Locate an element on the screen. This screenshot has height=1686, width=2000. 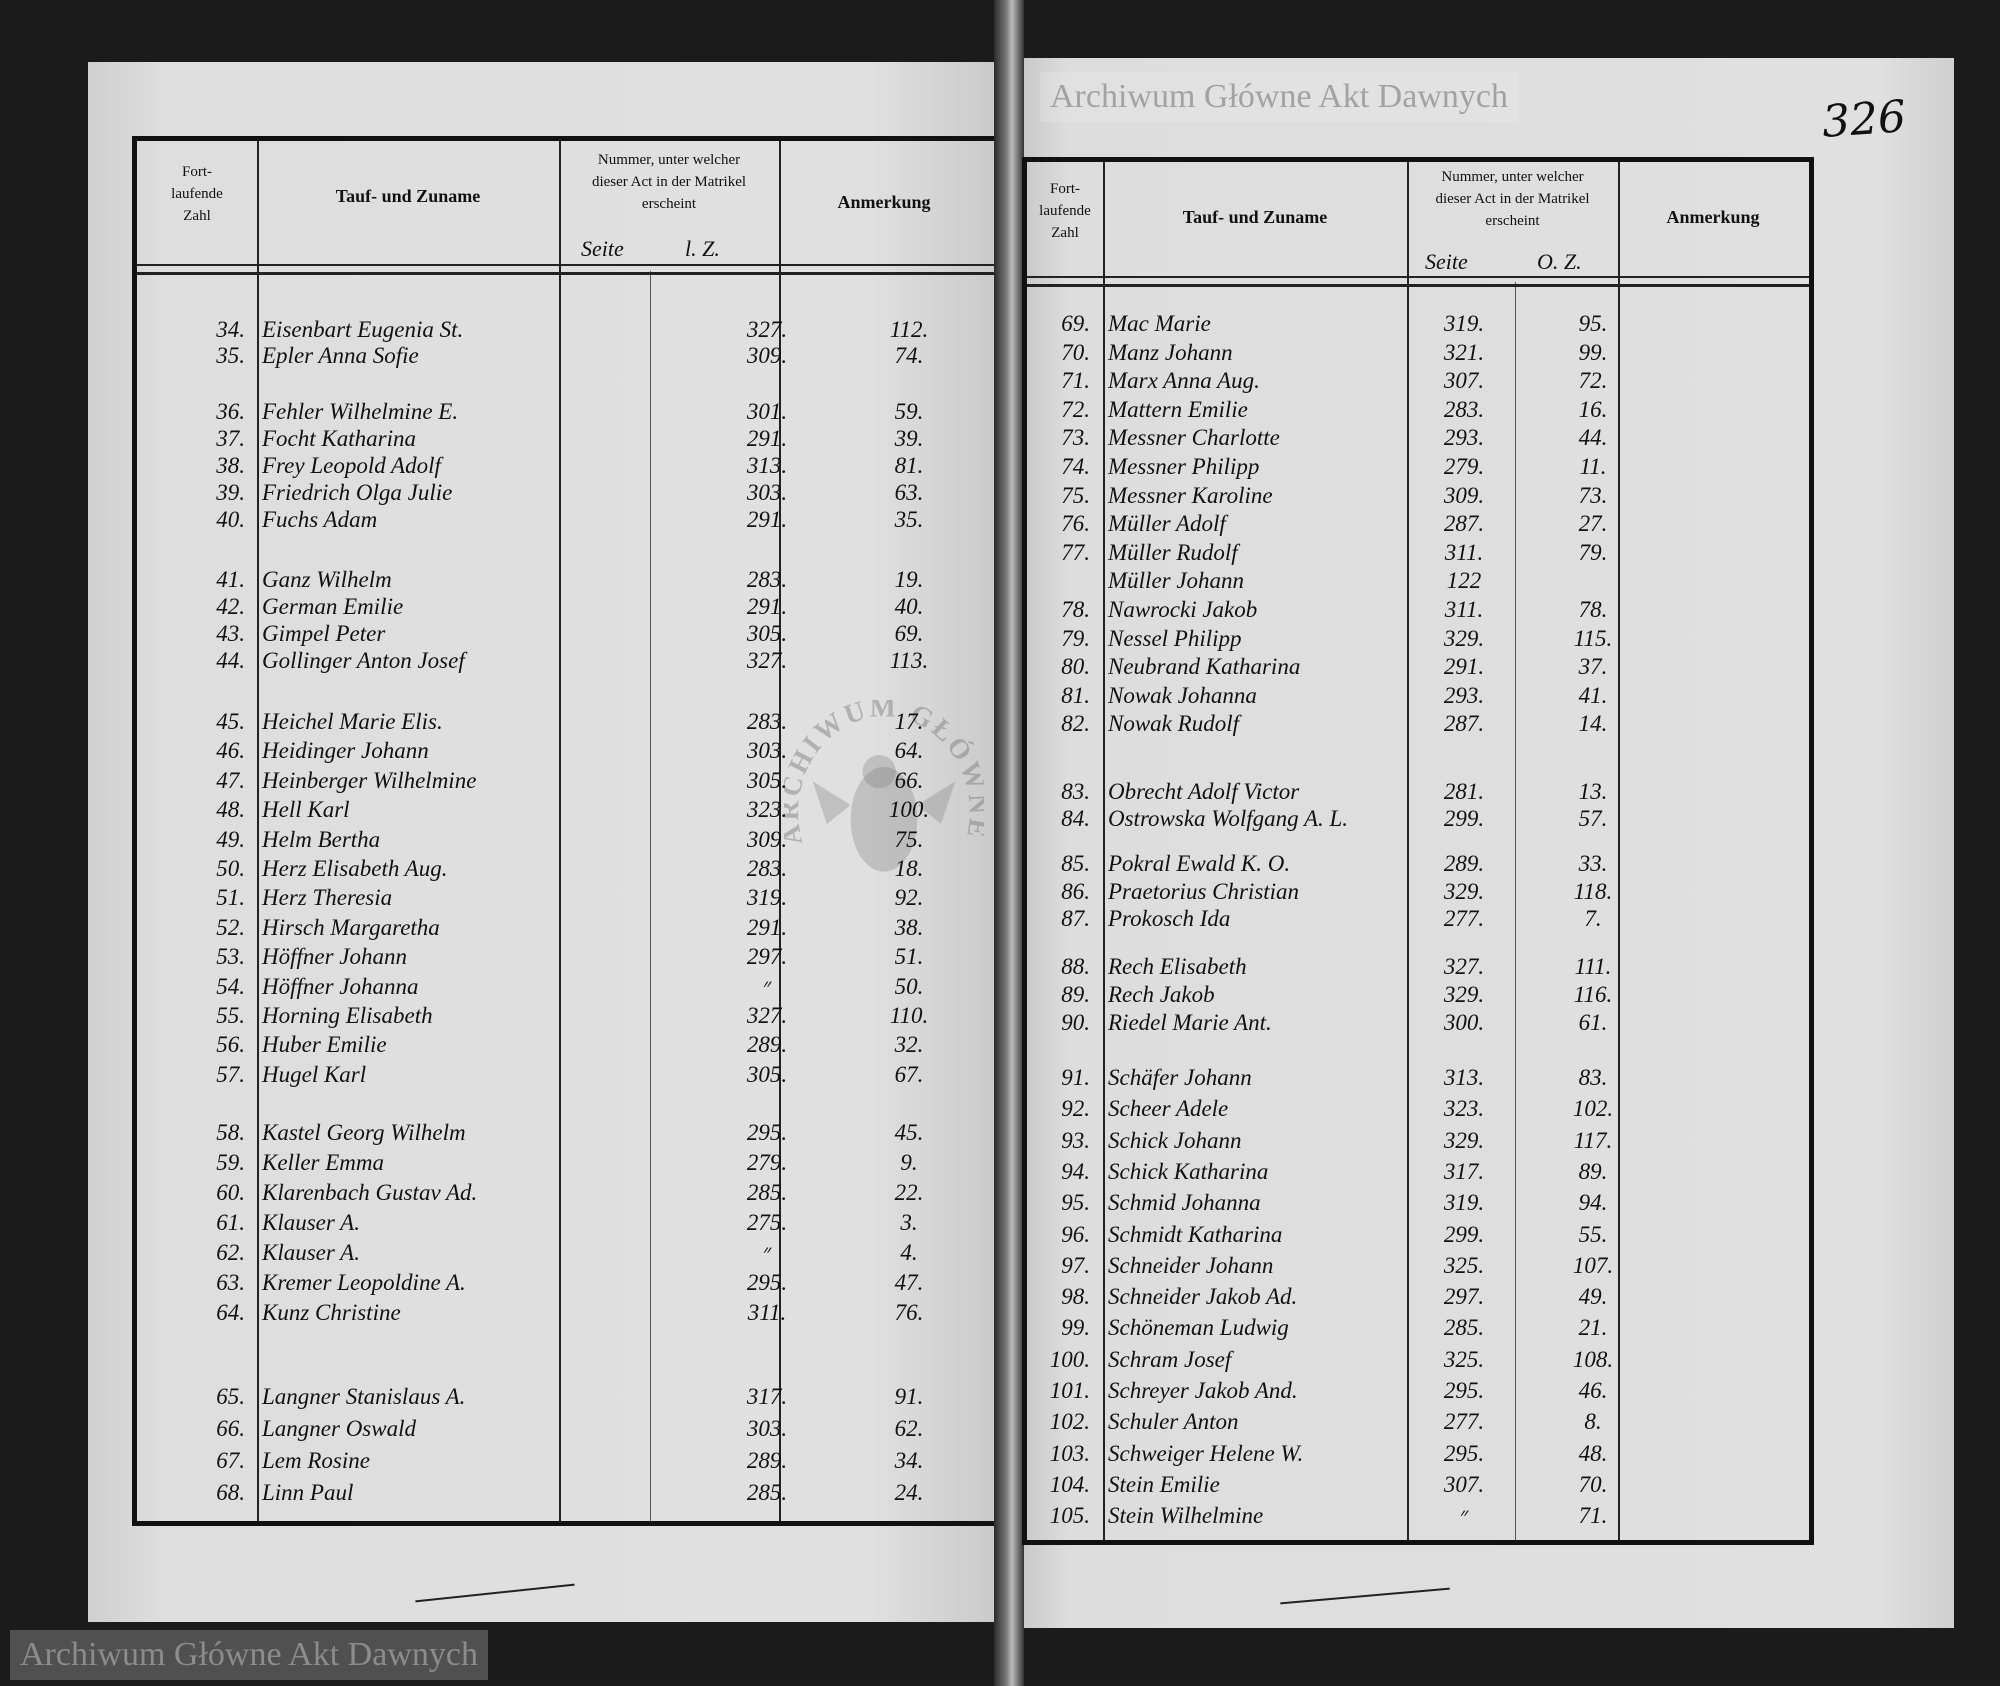
entry-name: Kastel Georg Wilhelm is located at coordinates (364, 1132).